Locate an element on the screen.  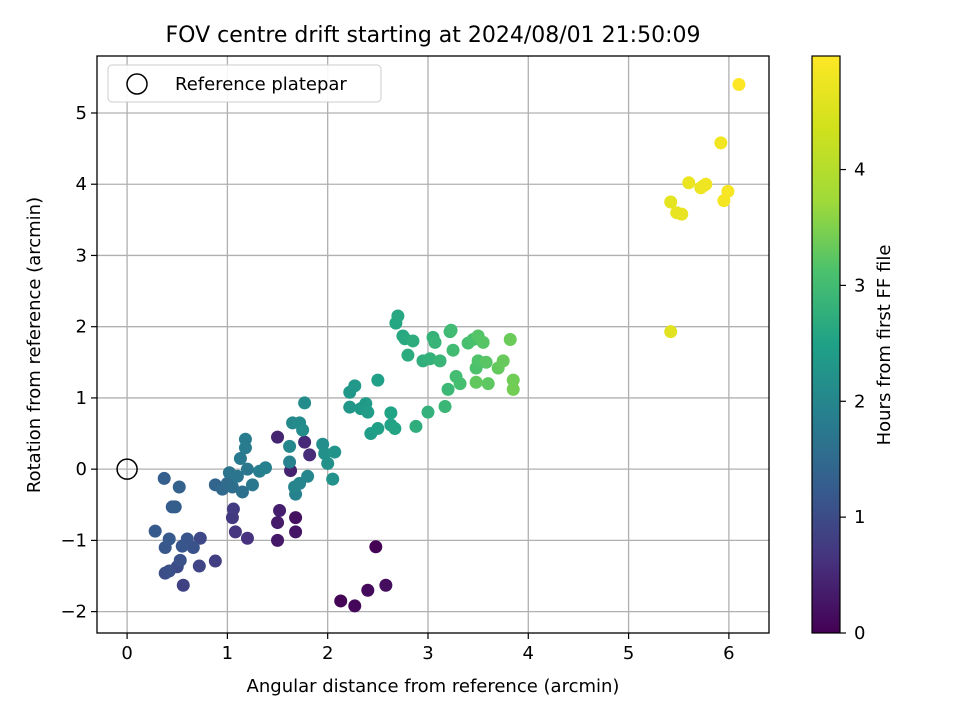
x-tick-label: 5 is located at coordinates (628, 653).